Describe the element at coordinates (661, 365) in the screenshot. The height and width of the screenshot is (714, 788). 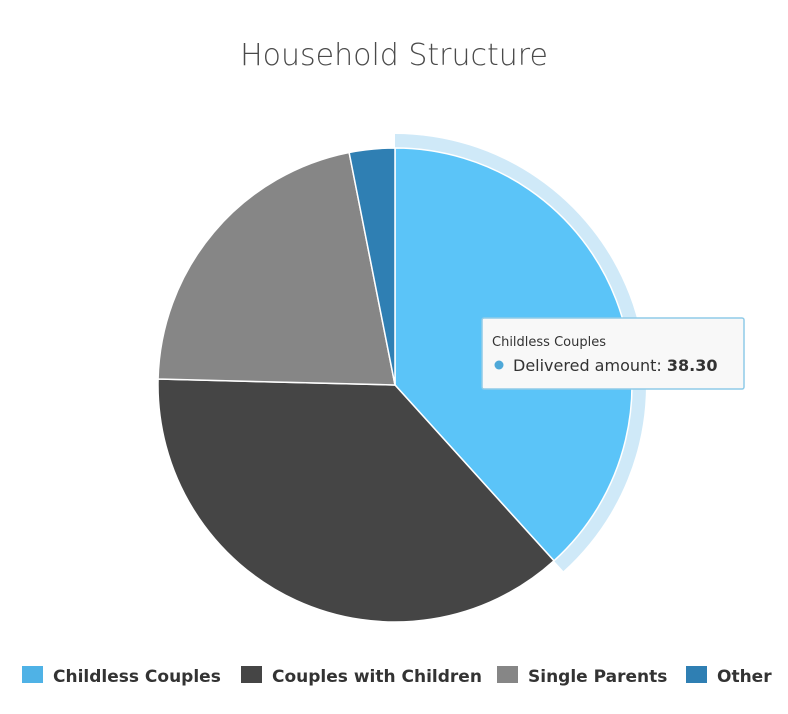
I see `tooltip-colon: :` at that location.